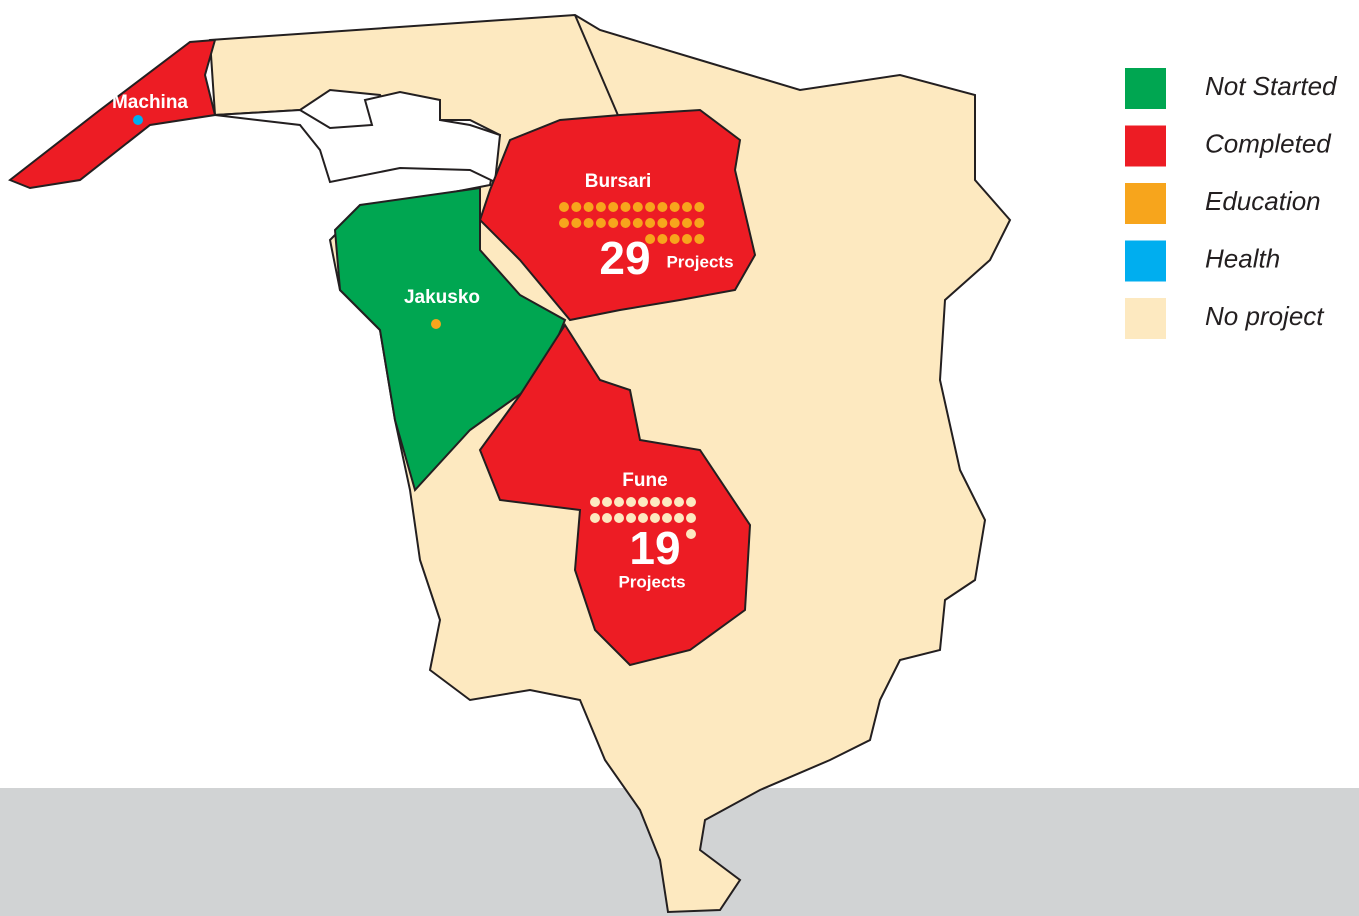  Describe the element at coordinates (1263, 201) in the screenshot. I see `legend-label: Education` at that location.